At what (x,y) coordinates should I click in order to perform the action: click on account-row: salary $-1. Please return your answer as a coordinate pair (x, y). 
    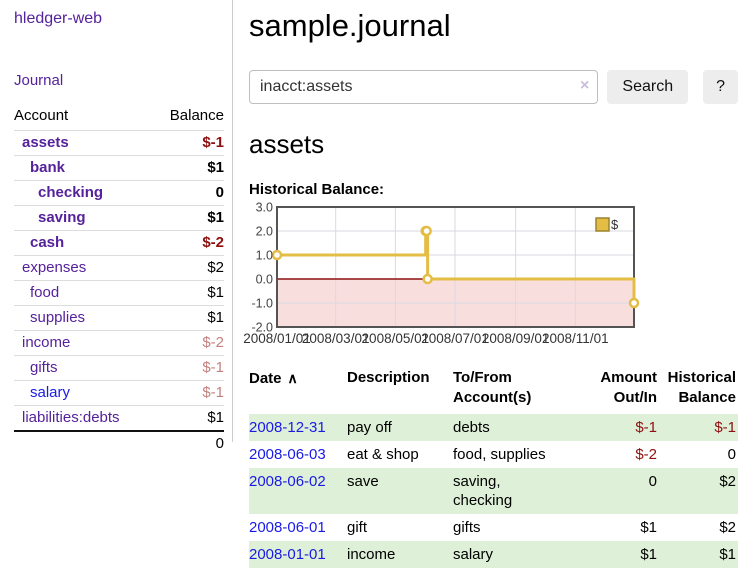
    Looking at the image, I should click on (119, 392).